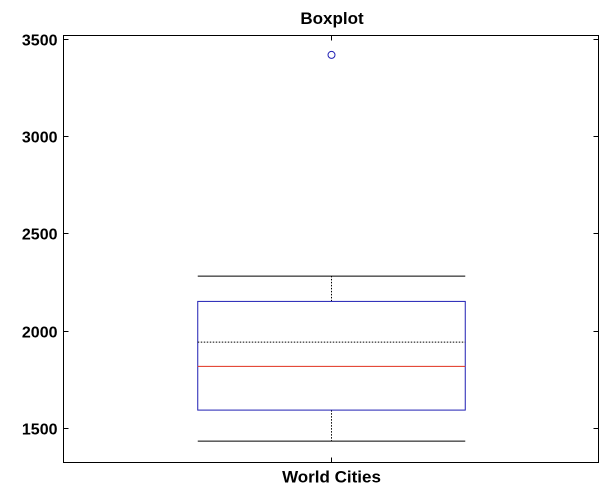  Describe the element at coordinates (331, 477) in the screenshot. I see `x-category-label: World Cities` at that location.